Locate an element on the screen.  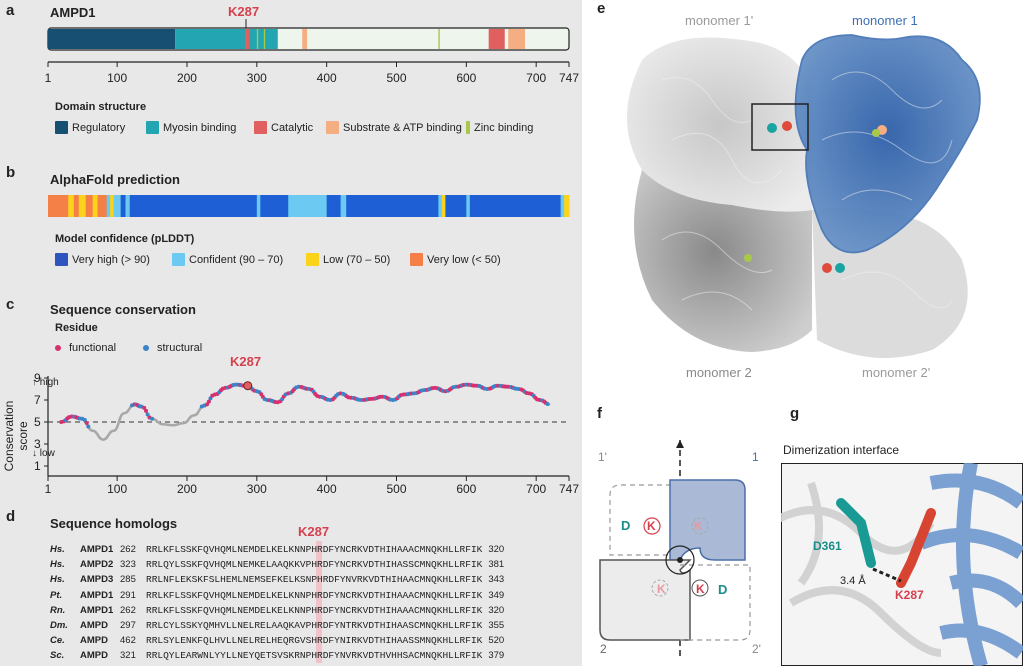
f-k-1p: K is located at coordinates (698, 526).